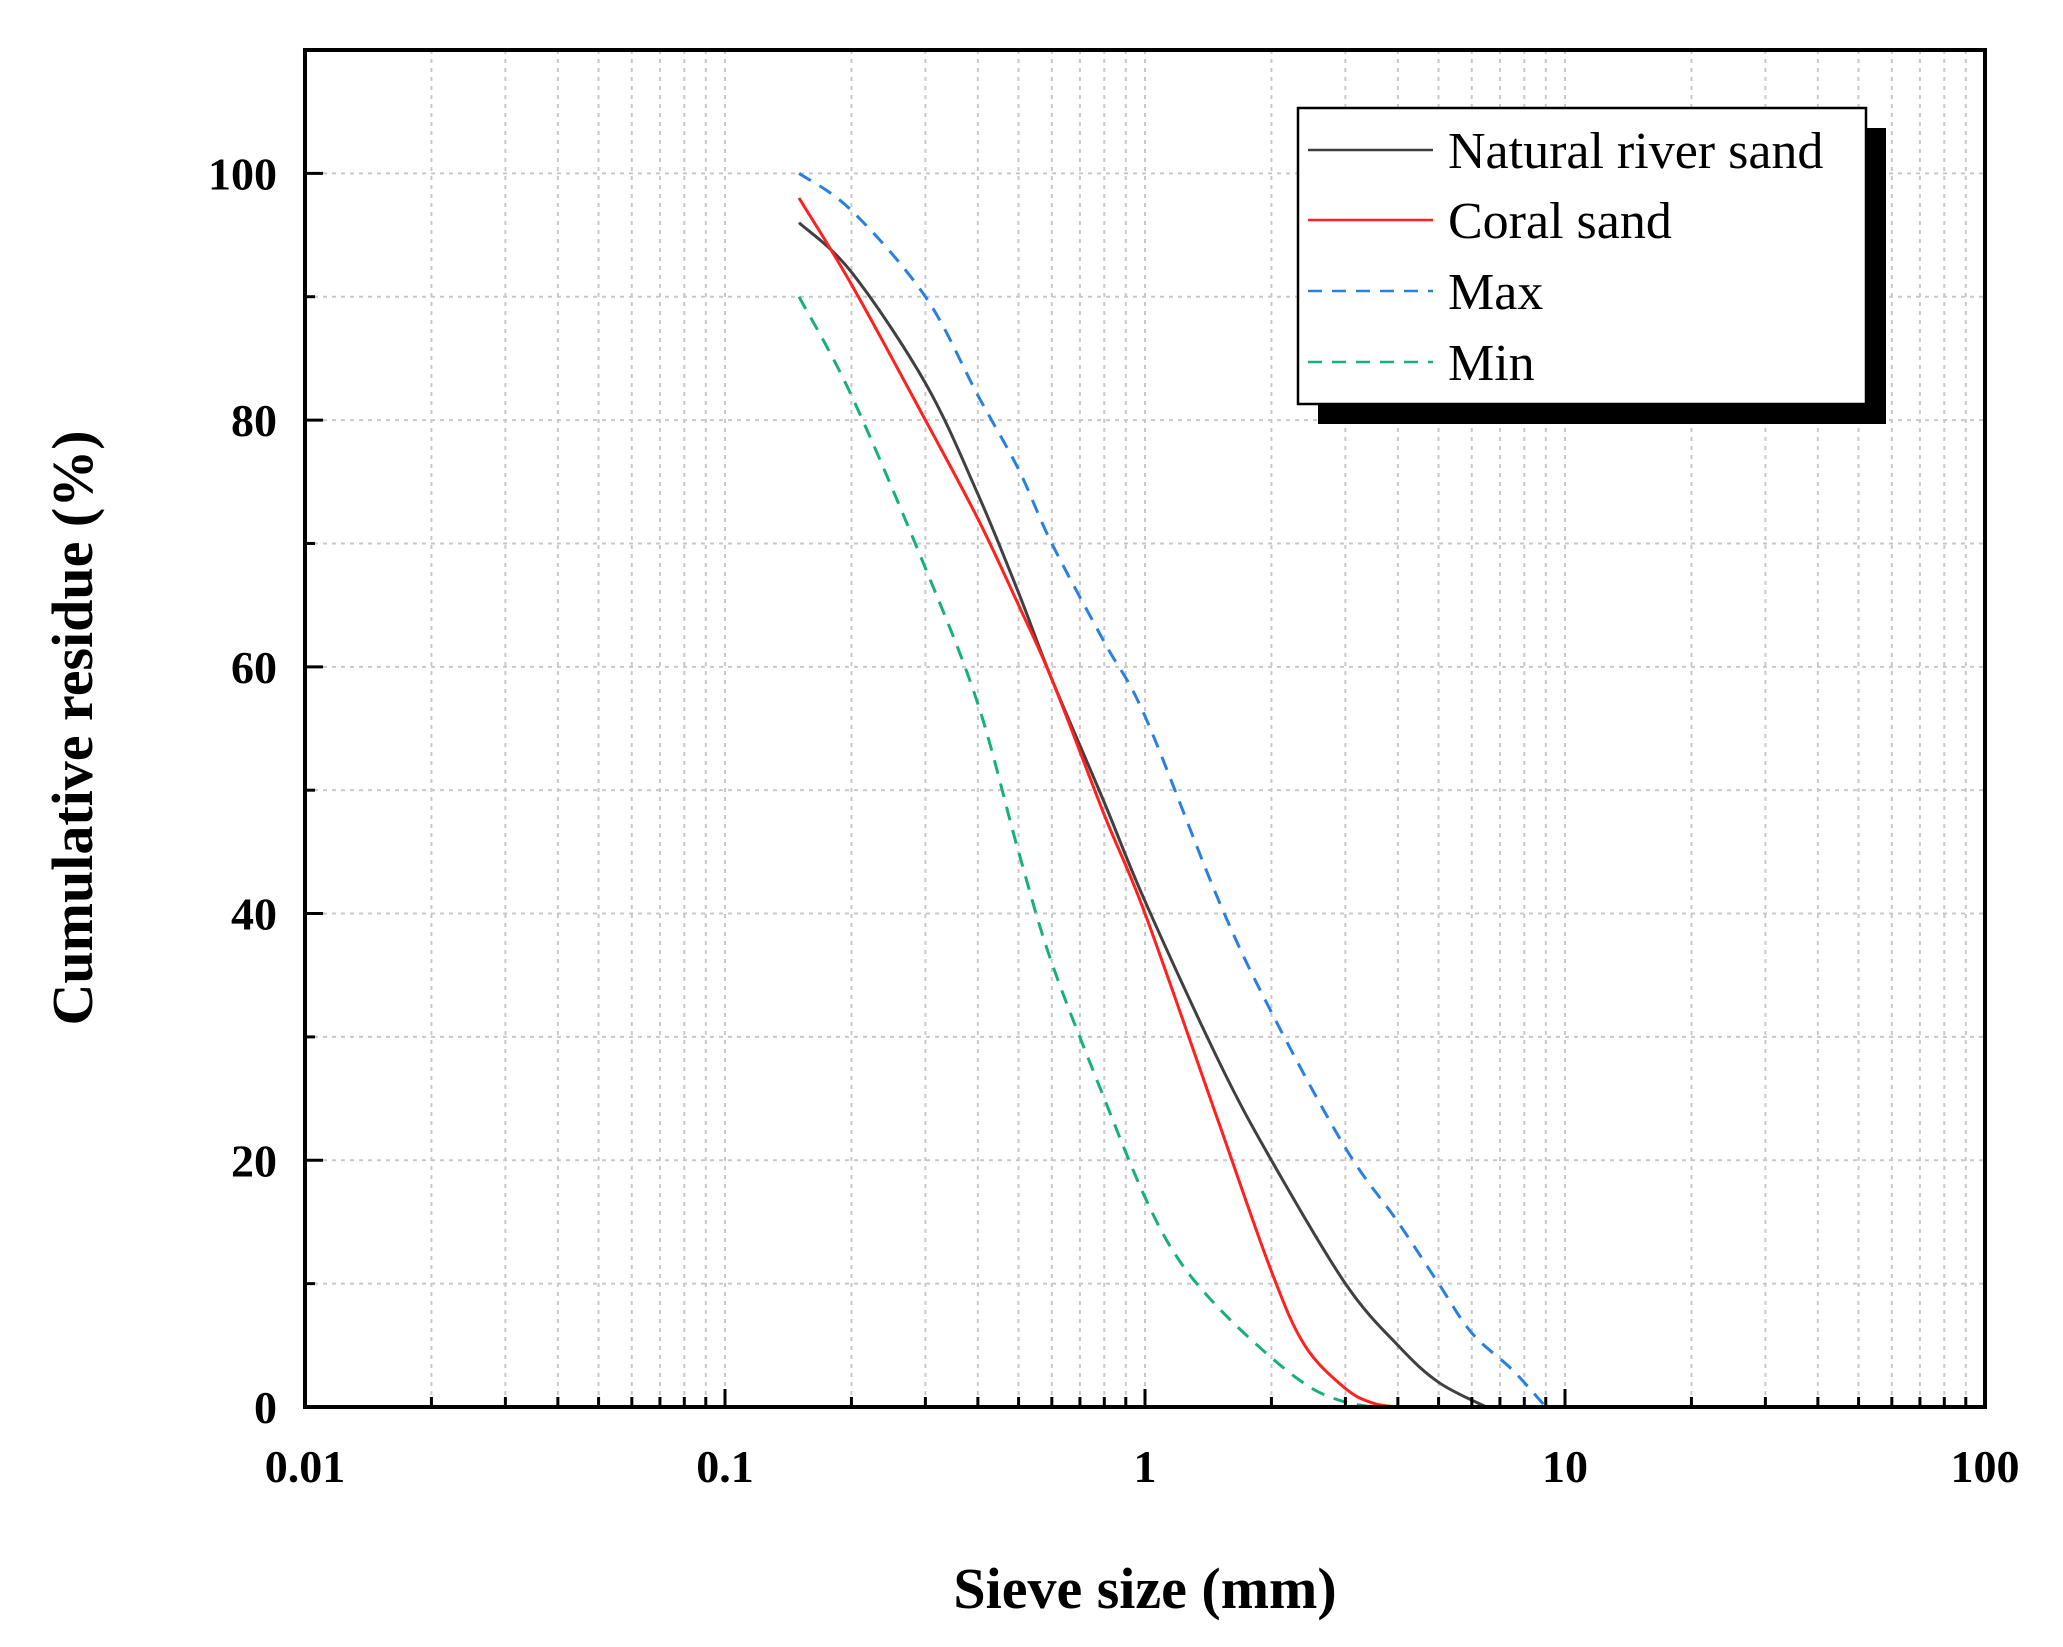  I want to click on y-tick-label: 100, so click(242, 173).